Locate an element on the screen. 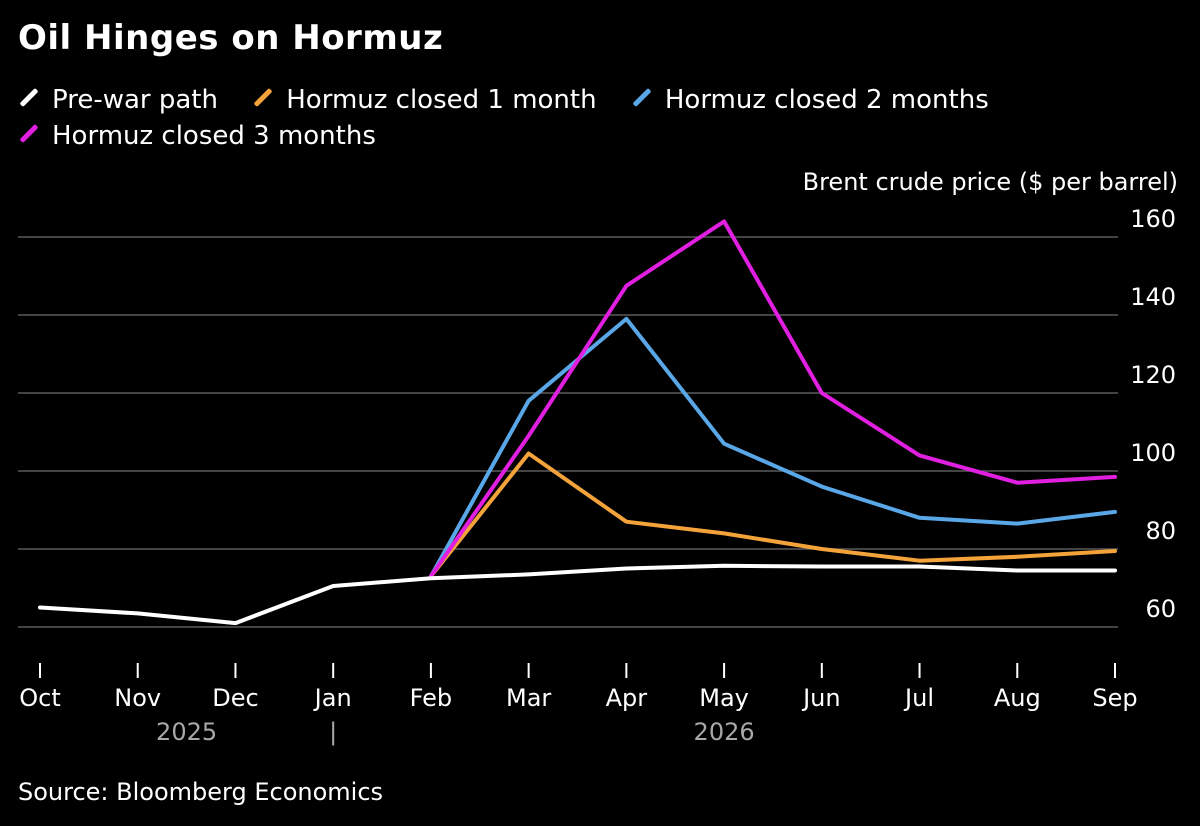 The height and width of the screenshot is (826, 1200). year-label-2026: 2026 is located at coordinates (724, 732).